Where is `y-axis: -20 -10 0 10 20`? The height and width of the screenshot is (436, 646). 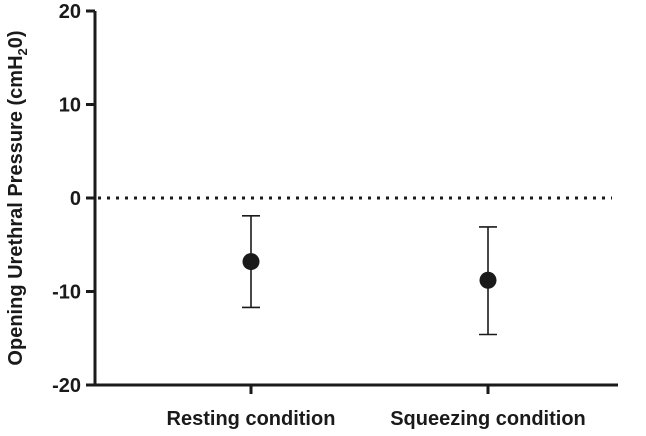
y-axis: -20 -10 0 10 20 is located at coordinates (74, 199).